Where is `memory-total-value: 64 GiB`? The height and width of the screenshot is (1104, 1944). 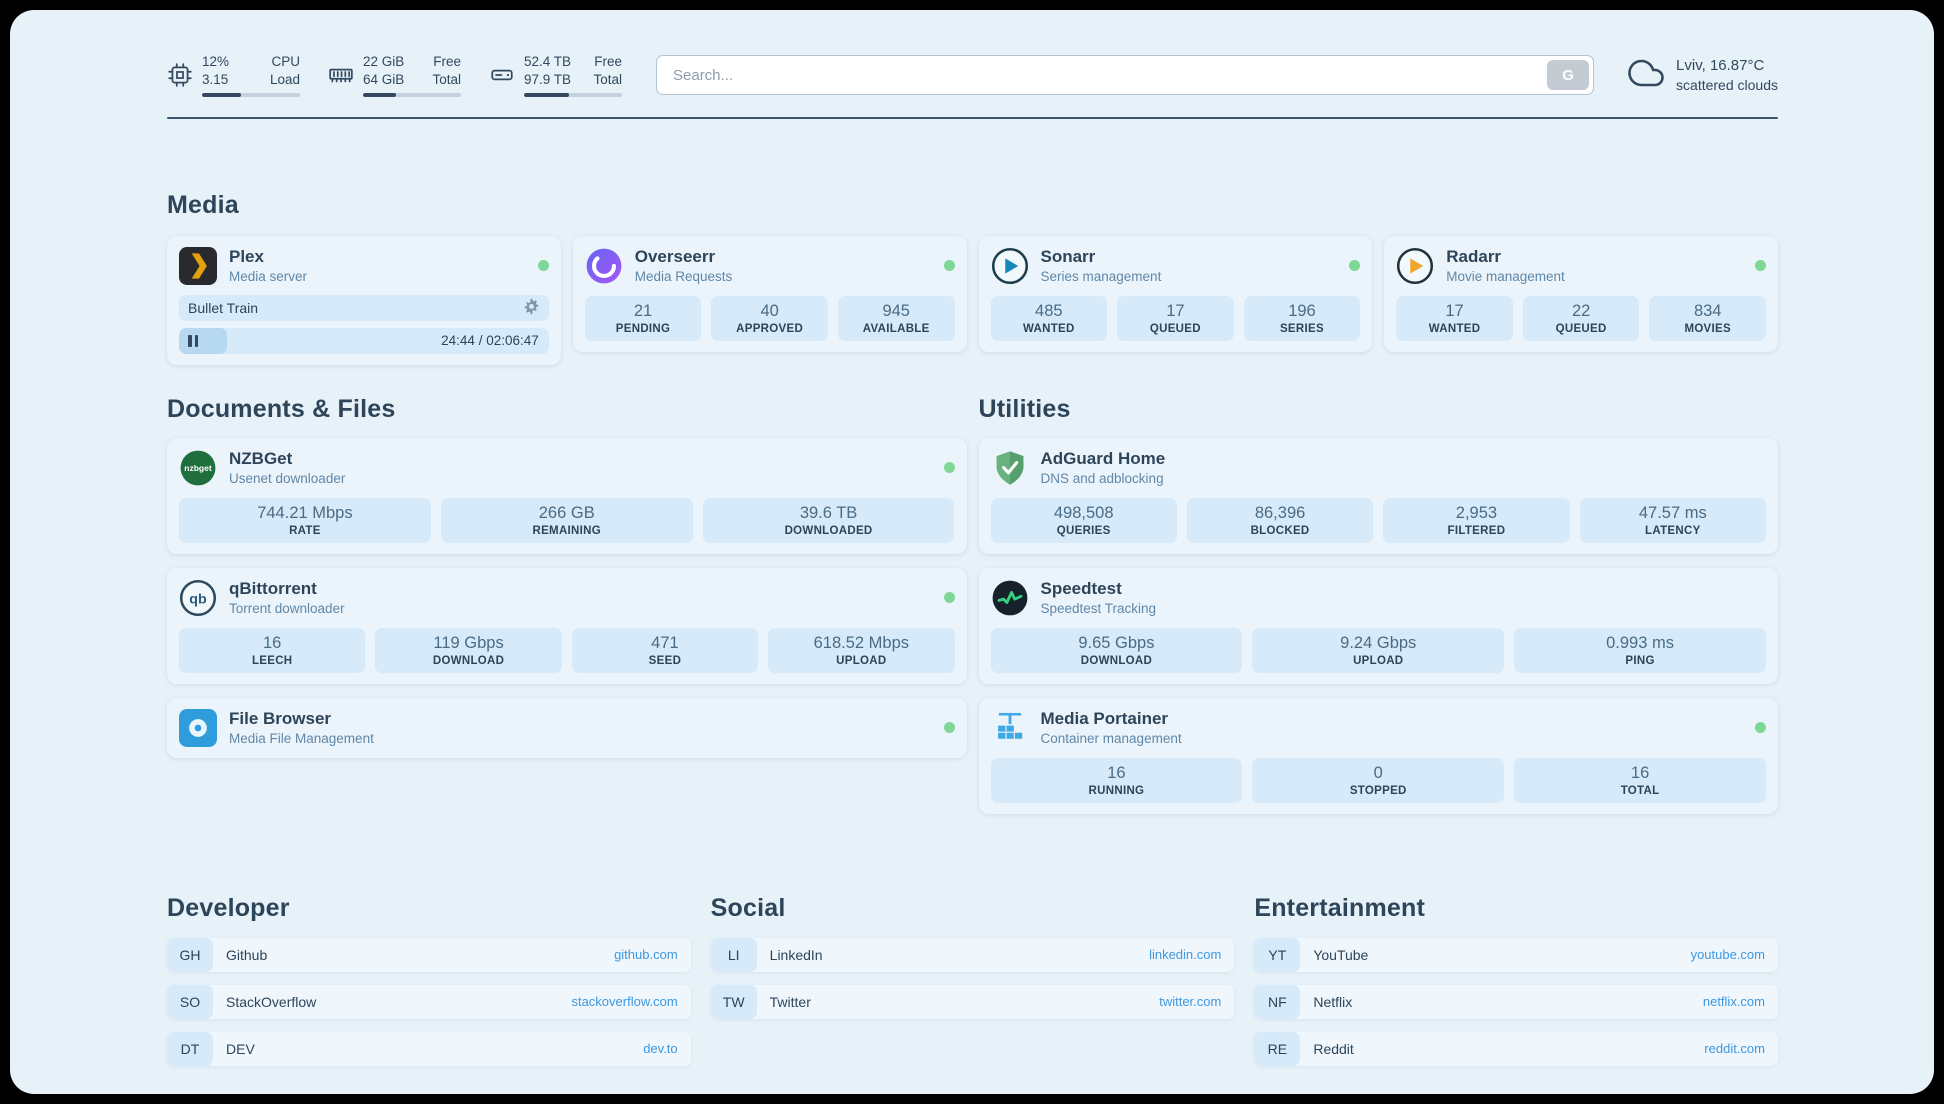 memory-total-value: 64 GiB is located at coordinates (384, 79).